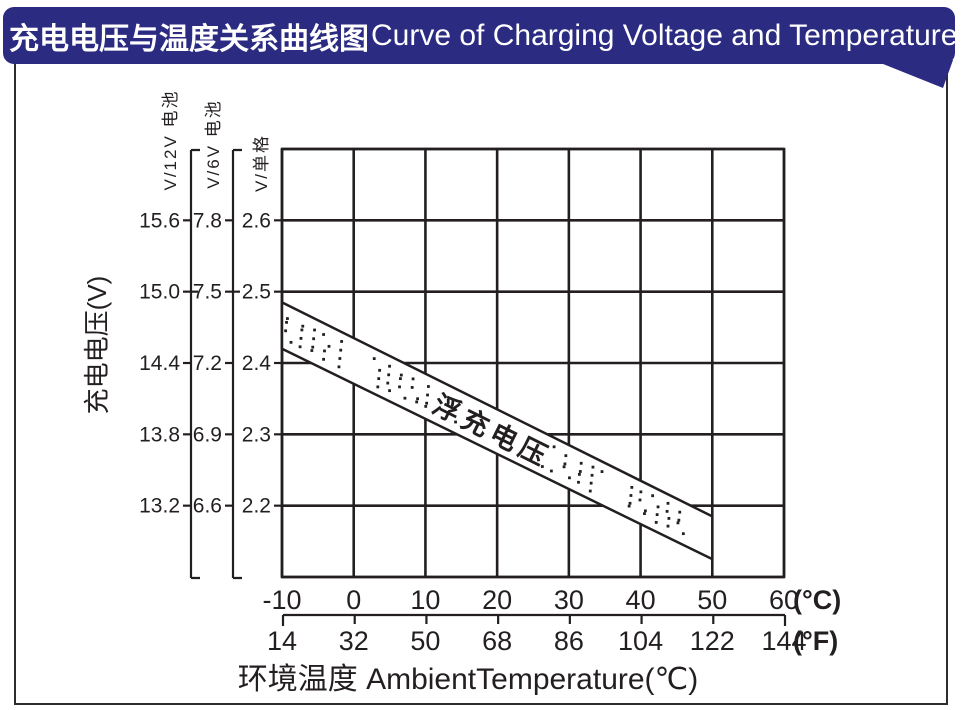 This screenshot has width=964, height=710. I want to click on y-tick-label: 7.5, so click(207, 292).